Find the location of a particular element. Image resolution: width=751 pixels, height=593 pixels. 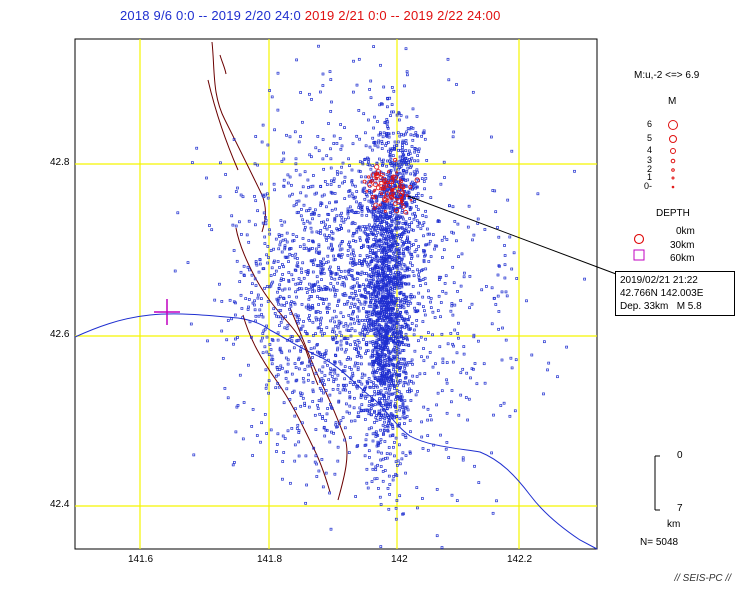

main-shock-marker is located at coordinates (398, 193).